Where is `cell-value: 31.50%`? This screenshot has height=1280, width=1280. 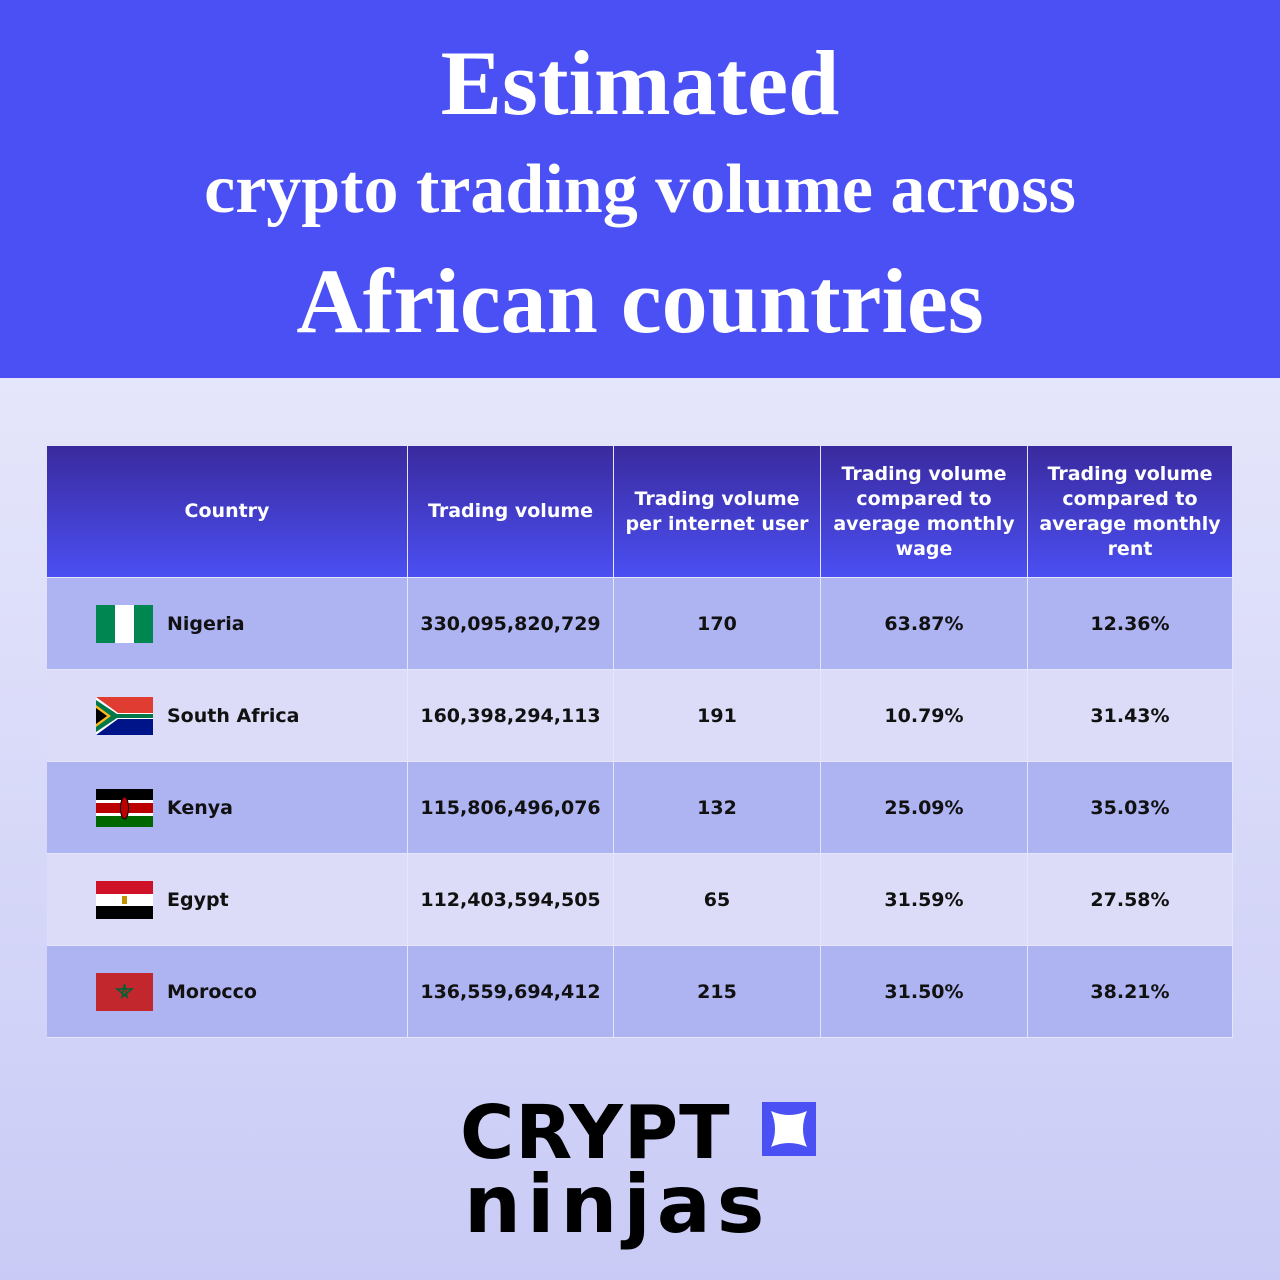 cell-value: 31.50% is located at coordinates (924, 991).